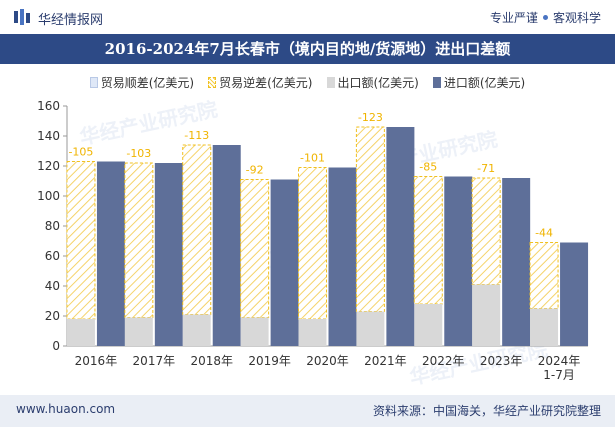 This screenshot has width=615, height=427. Describe the element at coordinates (147, 82) in the screenshot. I see `legend-label-surplus: 贸易顺差(亿美元)` at that location.